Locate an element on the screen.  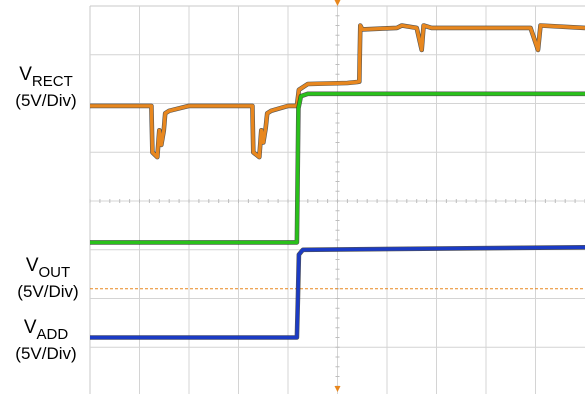
channel-label-rect: VRECT (5V/Div) is located at coordinates (45, 87).